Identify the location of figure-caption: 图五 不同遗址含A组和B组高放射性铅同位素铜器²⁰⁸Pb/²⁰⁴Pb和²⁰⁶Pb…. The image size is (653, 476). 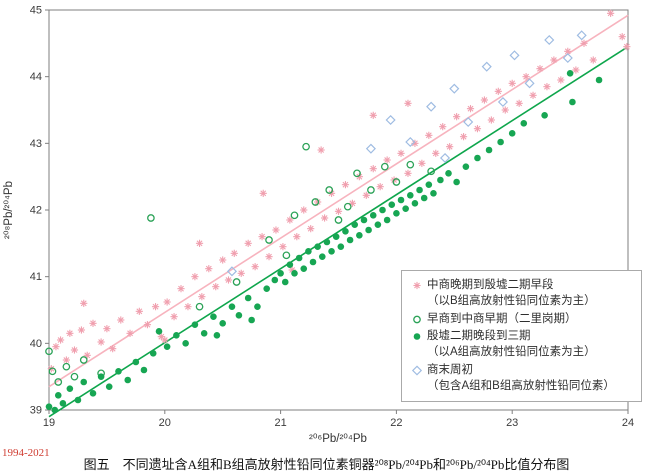
(326, 464).